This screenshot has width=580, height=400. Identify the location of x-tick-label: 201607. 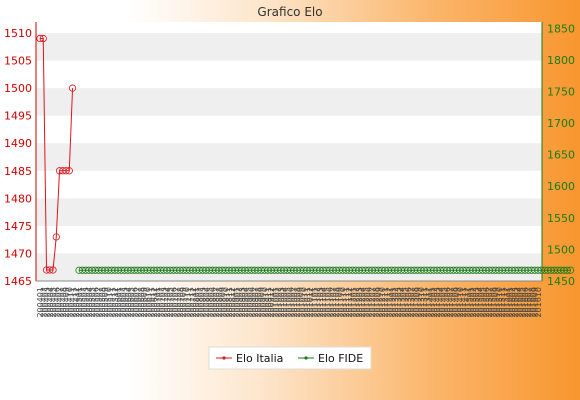
(528, 302).